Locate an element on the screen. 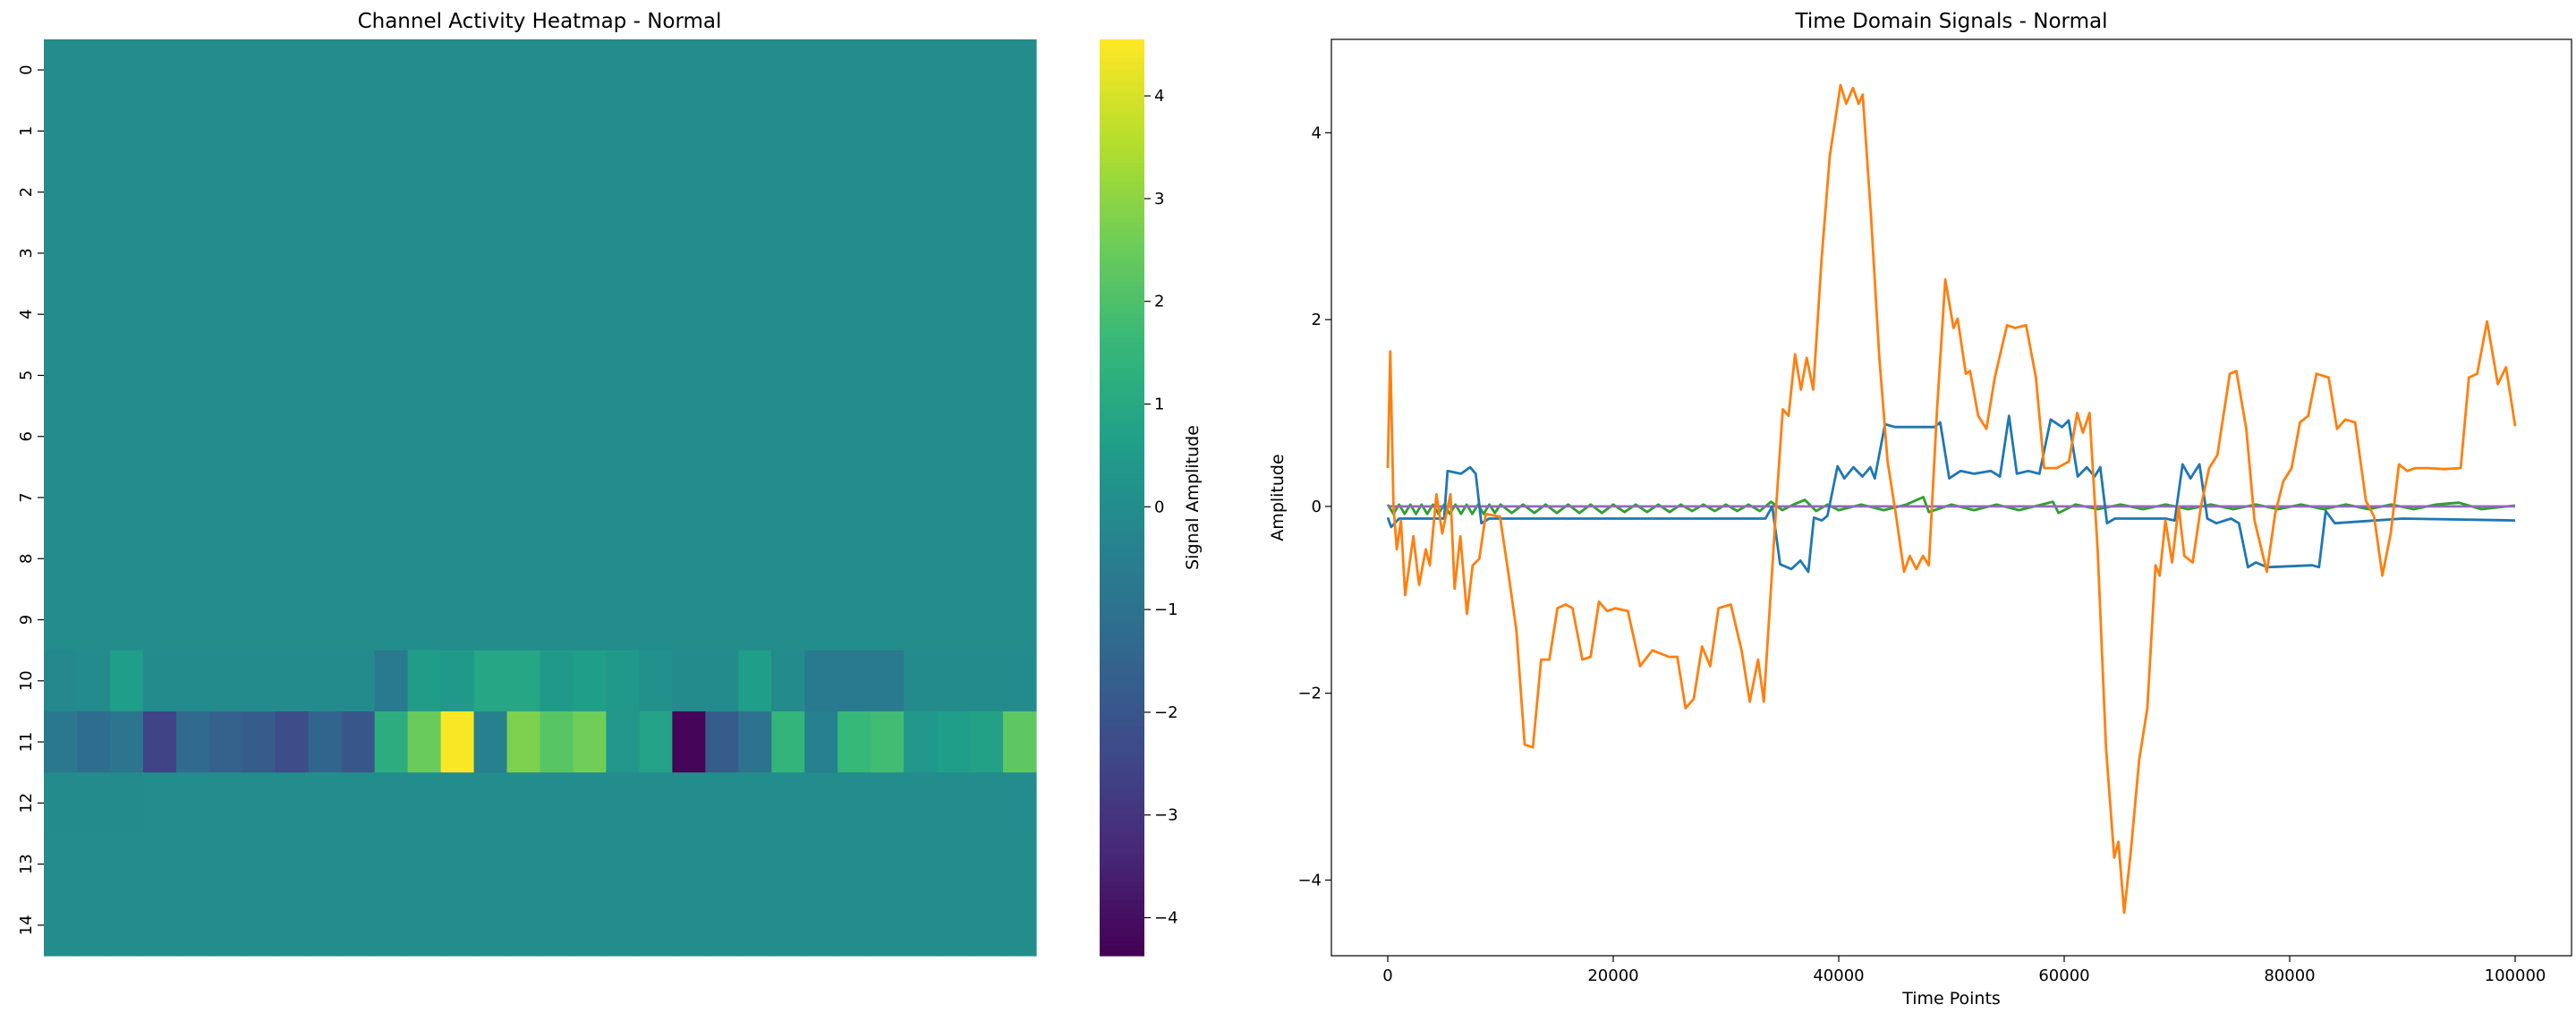  x-tick-label: 60000 is located at coordinates (2063, 975).